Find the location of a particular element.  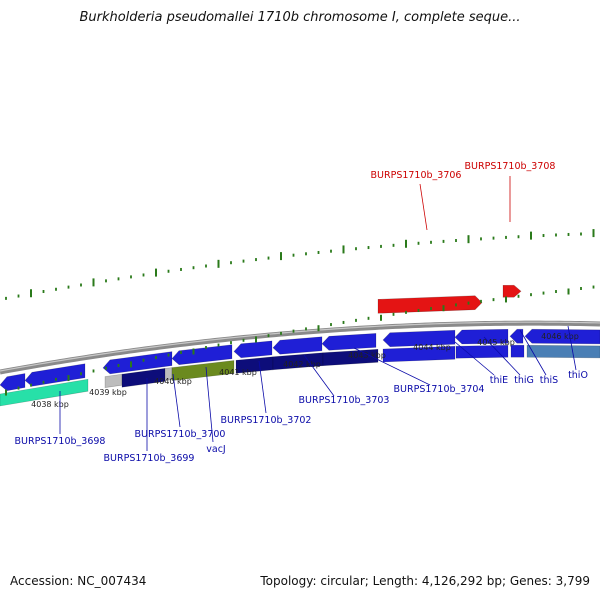

highlight-leader-line is located at coordinates (423, 207).